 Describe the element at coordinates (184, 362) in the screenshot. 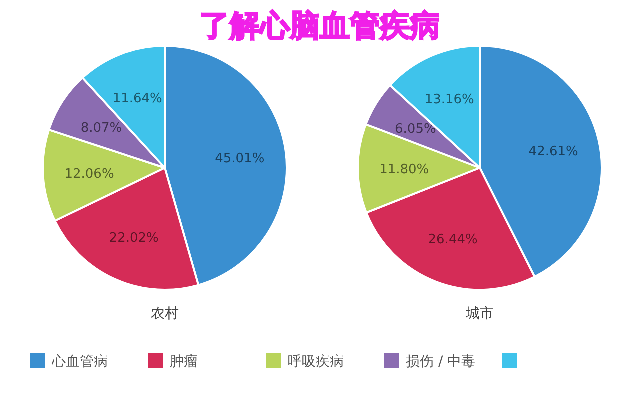

I see `legend-label: 肿瘤` at that location.